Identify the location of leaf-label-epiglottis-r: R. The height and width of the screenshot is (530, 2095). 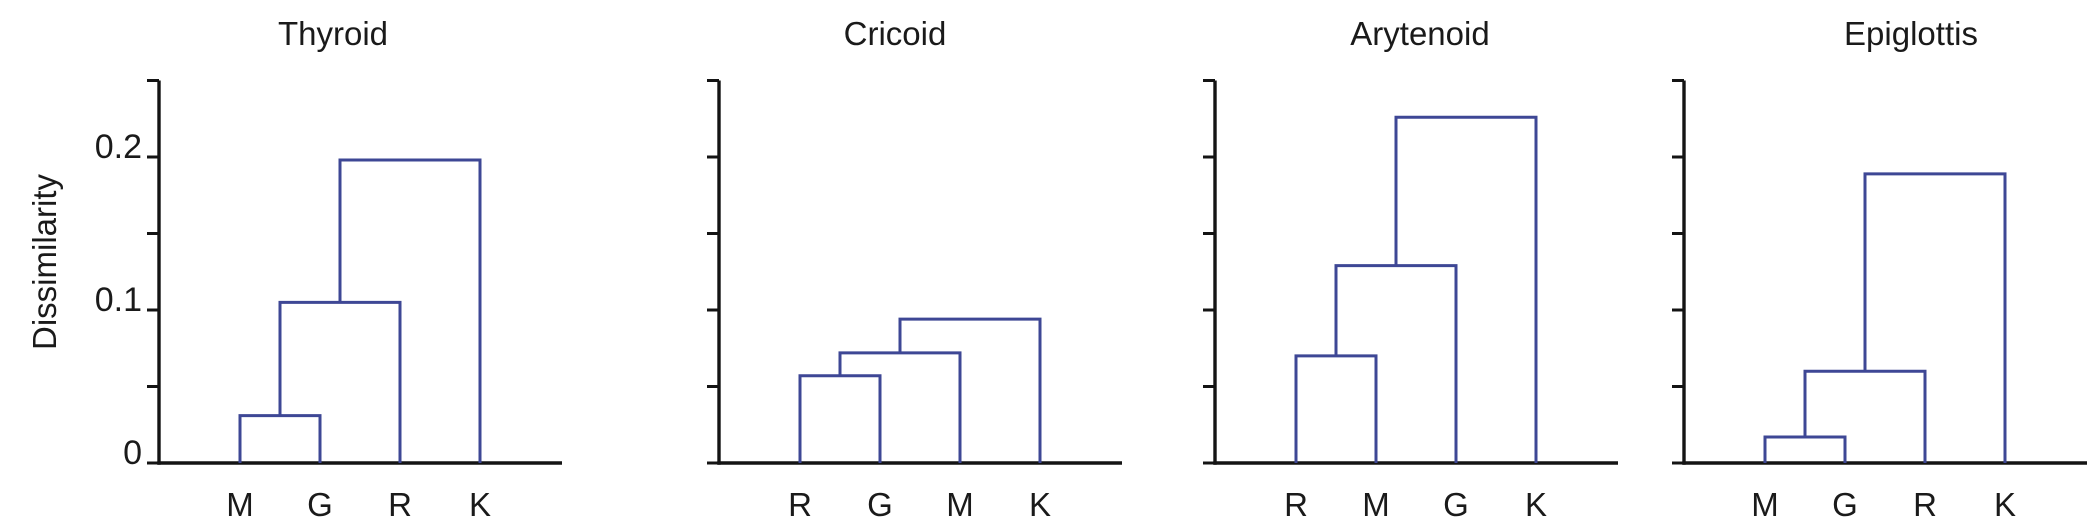
(1925, 504).